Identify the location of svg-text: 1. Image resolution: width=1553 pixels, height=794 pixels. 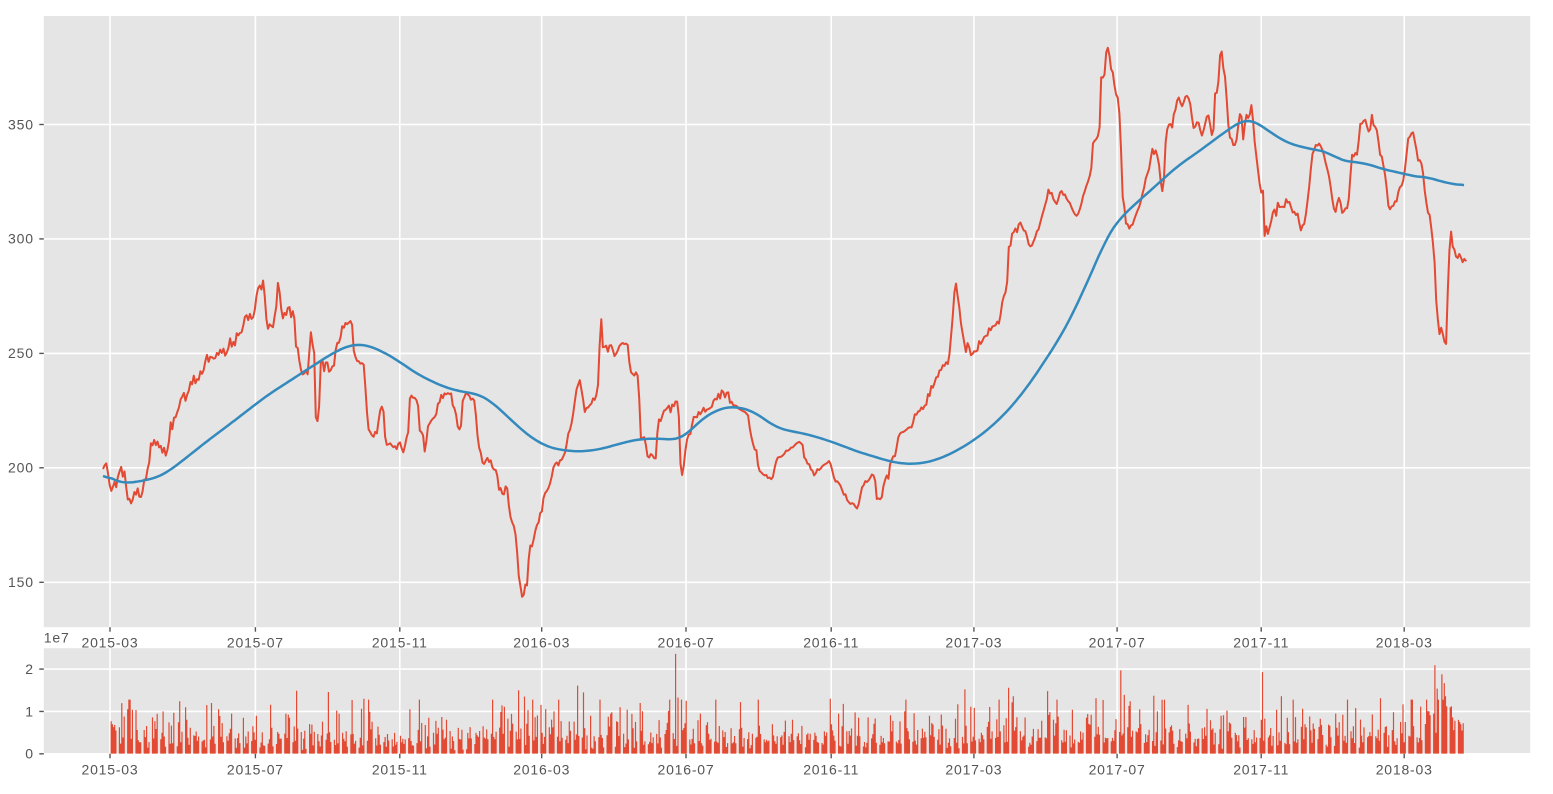
(29, 711).